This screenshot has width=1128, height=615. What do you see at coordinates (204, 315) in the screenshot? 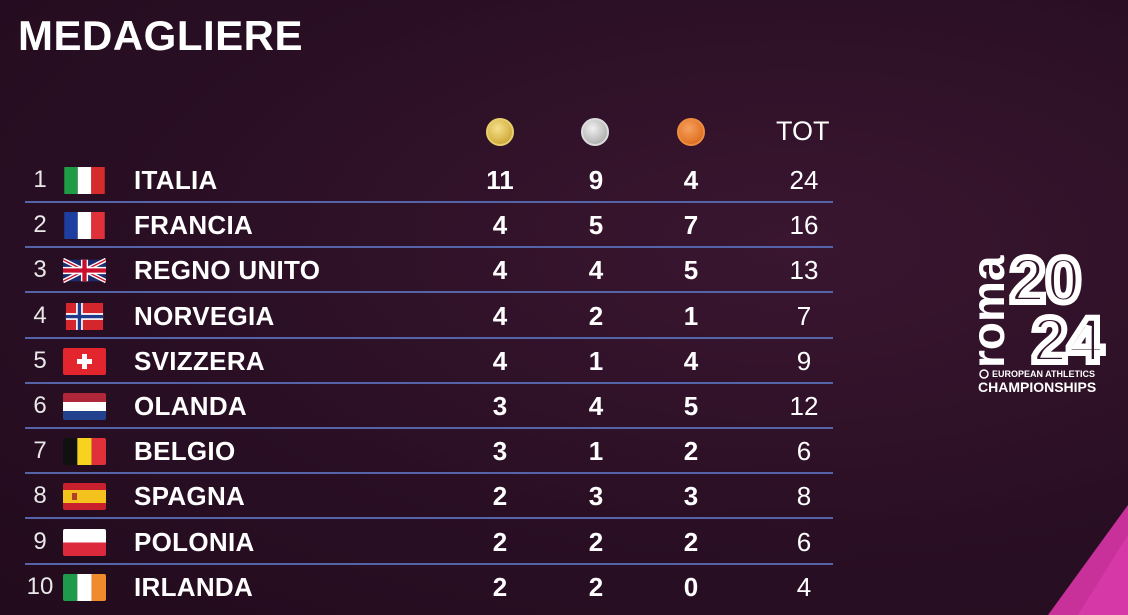
I see `country-name: NORVEGIA` at bounding box center [204, 315].